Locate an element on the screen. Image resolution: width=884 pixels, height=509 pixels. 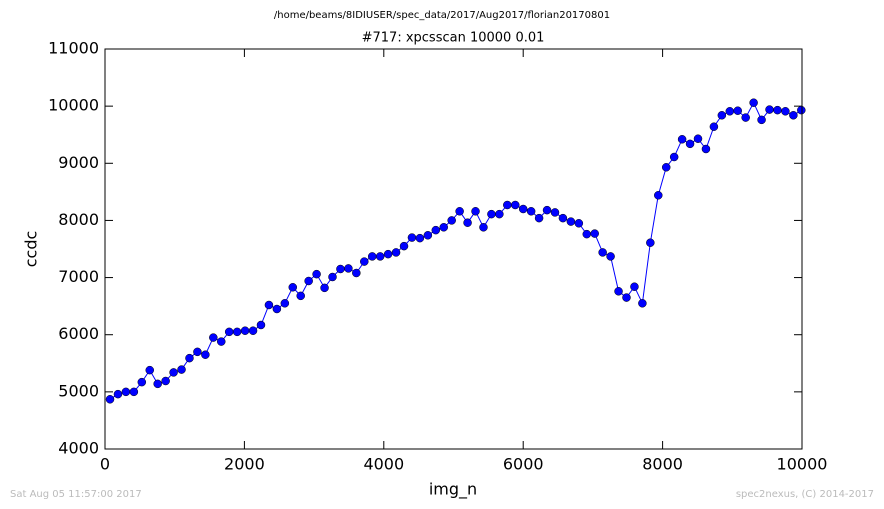
footer-right: spec2nexus, (C) 2014-2017 is located at coordinates (805, 494).